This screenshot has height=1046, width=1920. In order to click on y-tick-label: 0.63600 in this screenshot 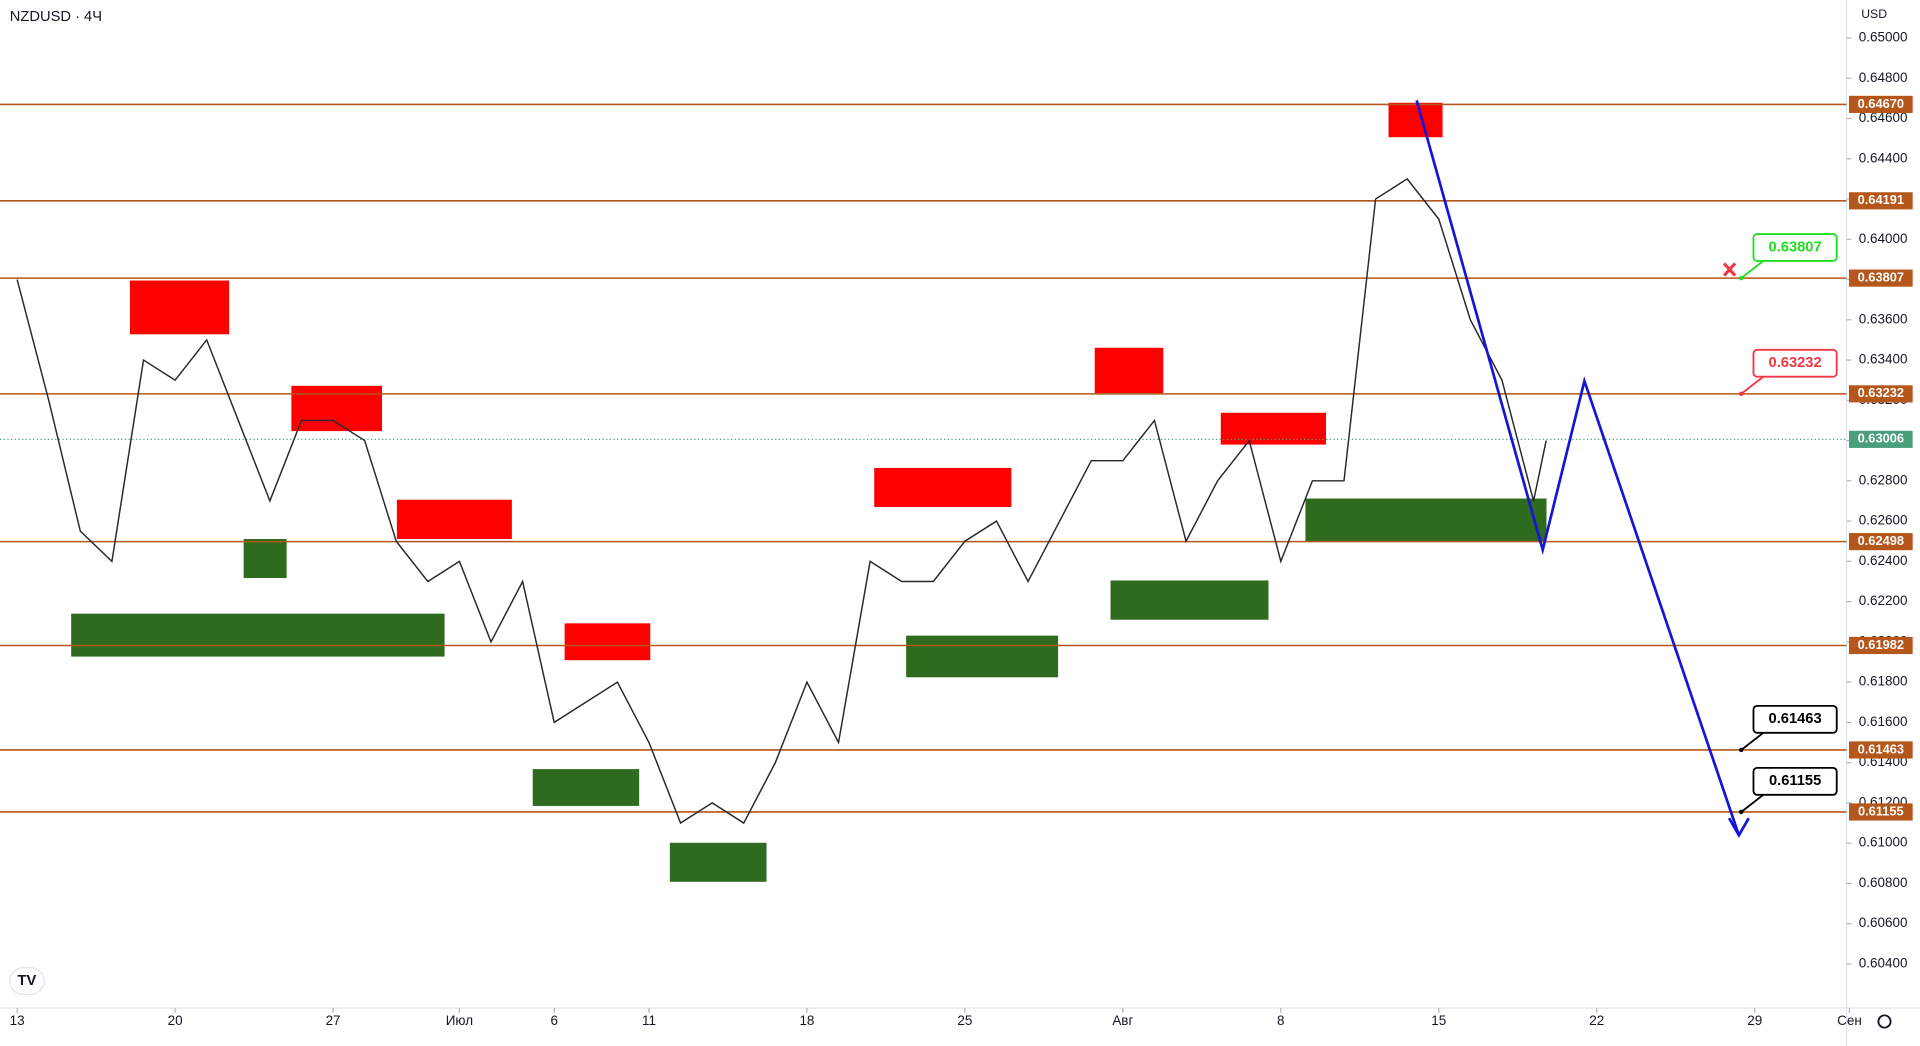, I will do `click(1883, 318)`.